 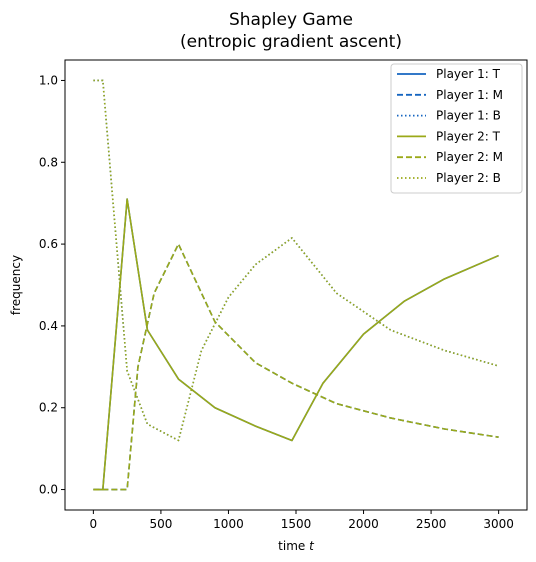 I want to click on legend-label: Player 2: B, so click(x=468, y=178).